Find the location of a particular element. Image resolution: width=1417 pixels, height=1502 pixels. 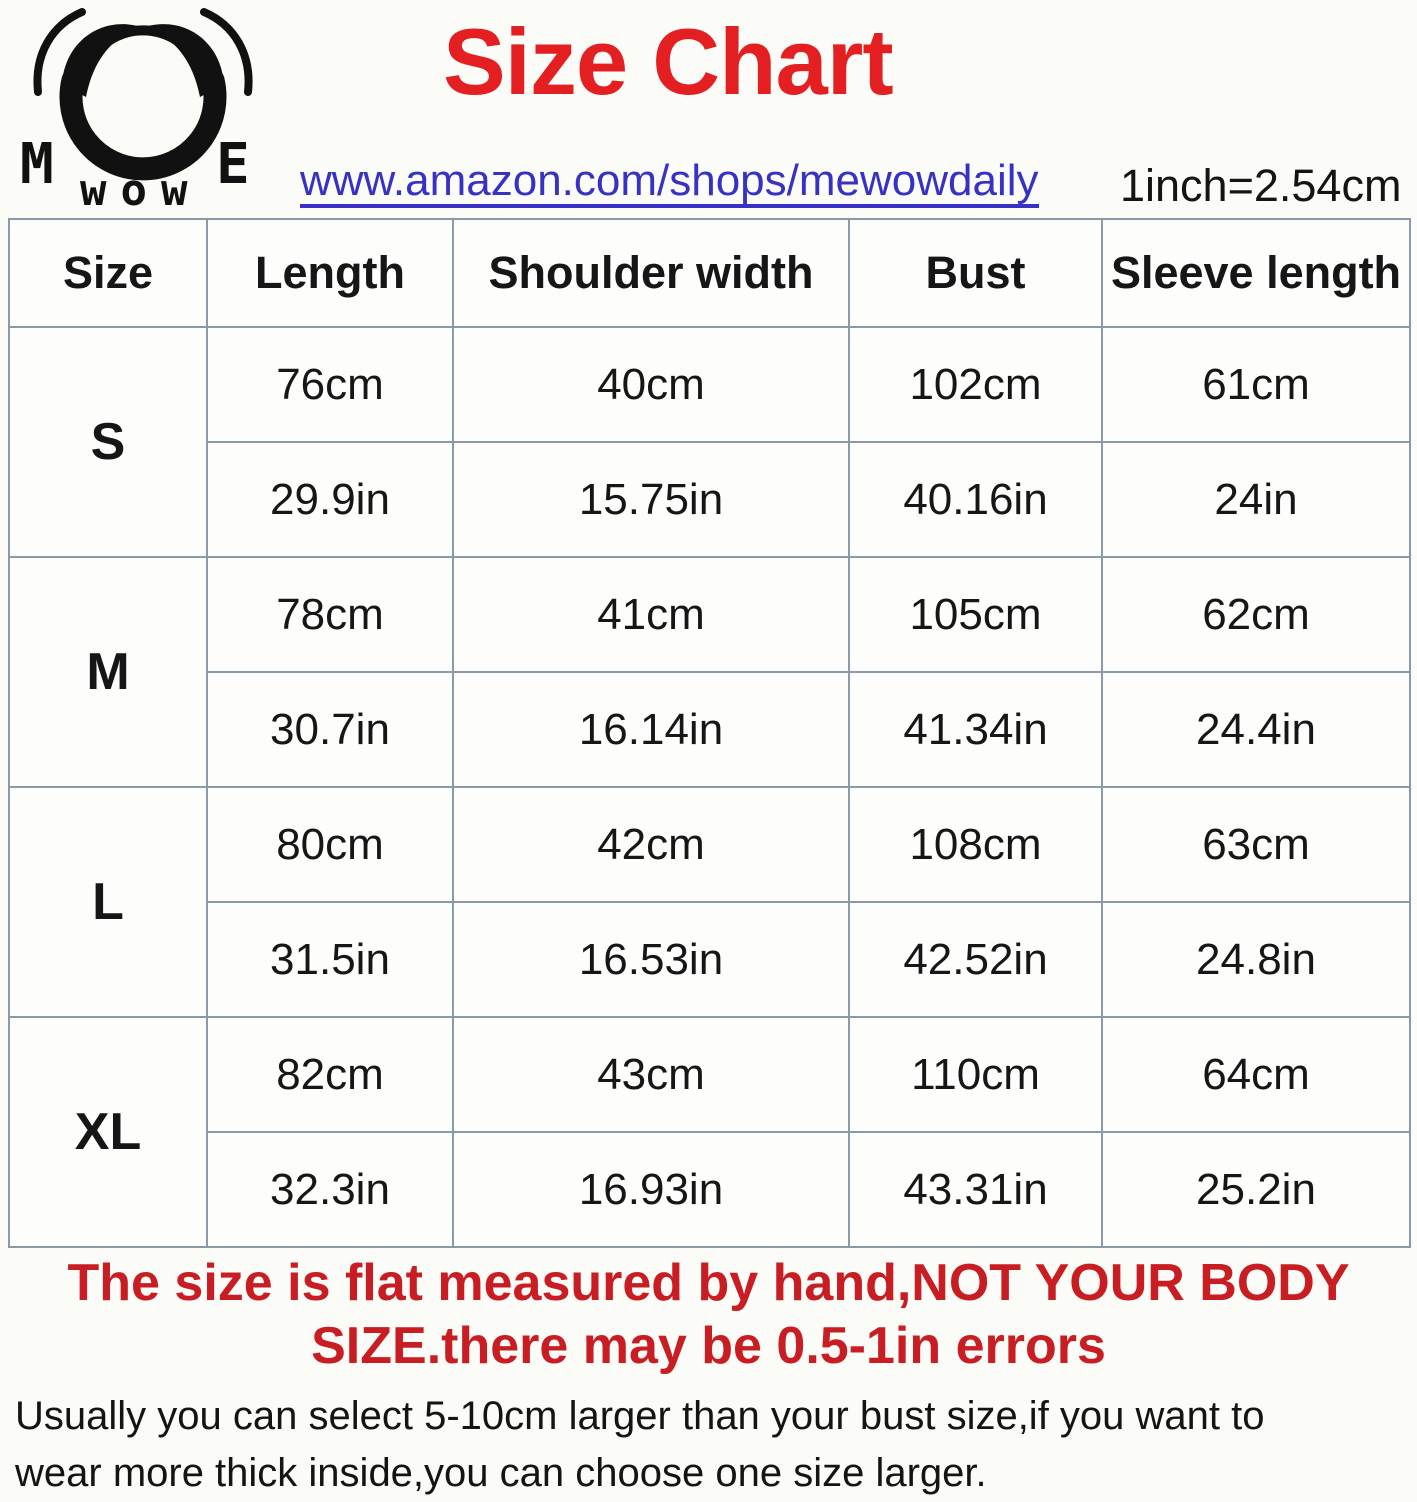

cell-m-bust-in: 41.34in is located at coordinates (975, 729).